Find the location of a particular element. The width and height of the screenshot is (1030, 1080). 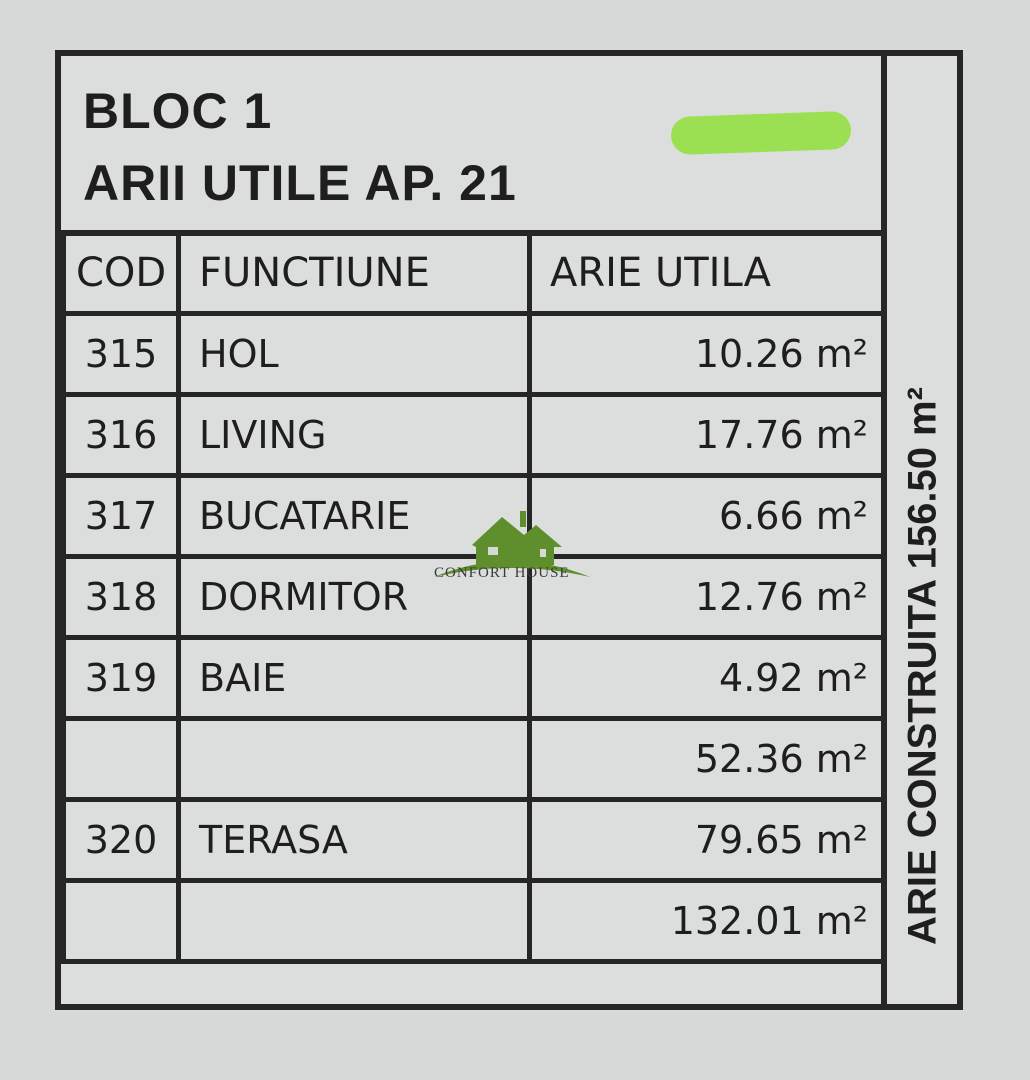

table-row: 132.01 m² is located at coordinates (474, 921).